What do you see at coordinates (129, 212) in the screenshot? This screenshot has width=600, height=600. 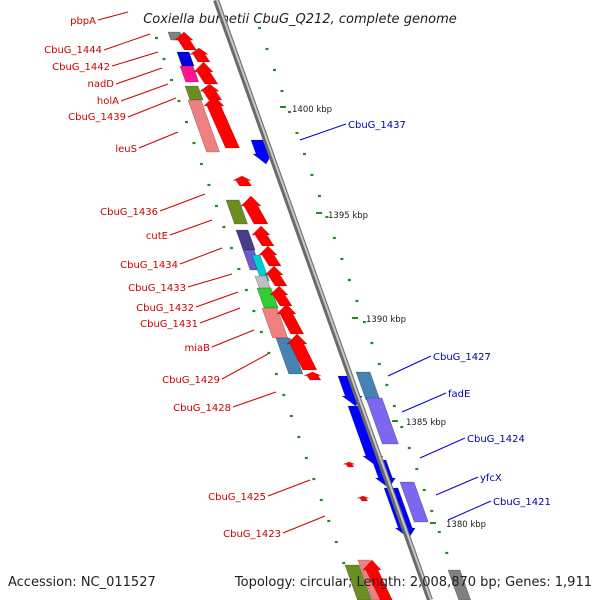 I see `gene-label-CbuG_1436: CbuG_1436` at bounding box center [129, 212].